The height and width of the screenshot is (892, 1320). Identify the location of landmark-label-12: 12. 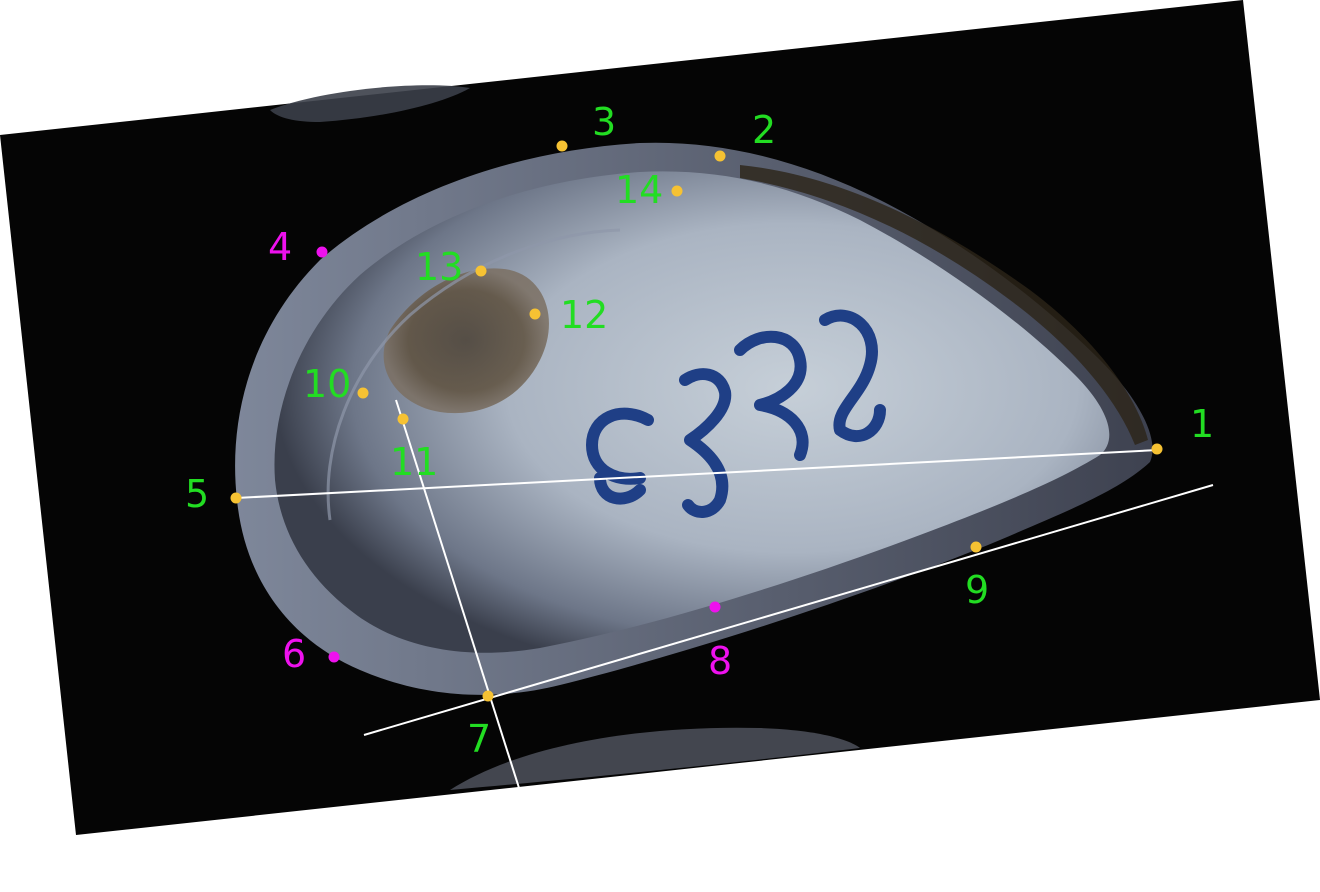
(584, 315).